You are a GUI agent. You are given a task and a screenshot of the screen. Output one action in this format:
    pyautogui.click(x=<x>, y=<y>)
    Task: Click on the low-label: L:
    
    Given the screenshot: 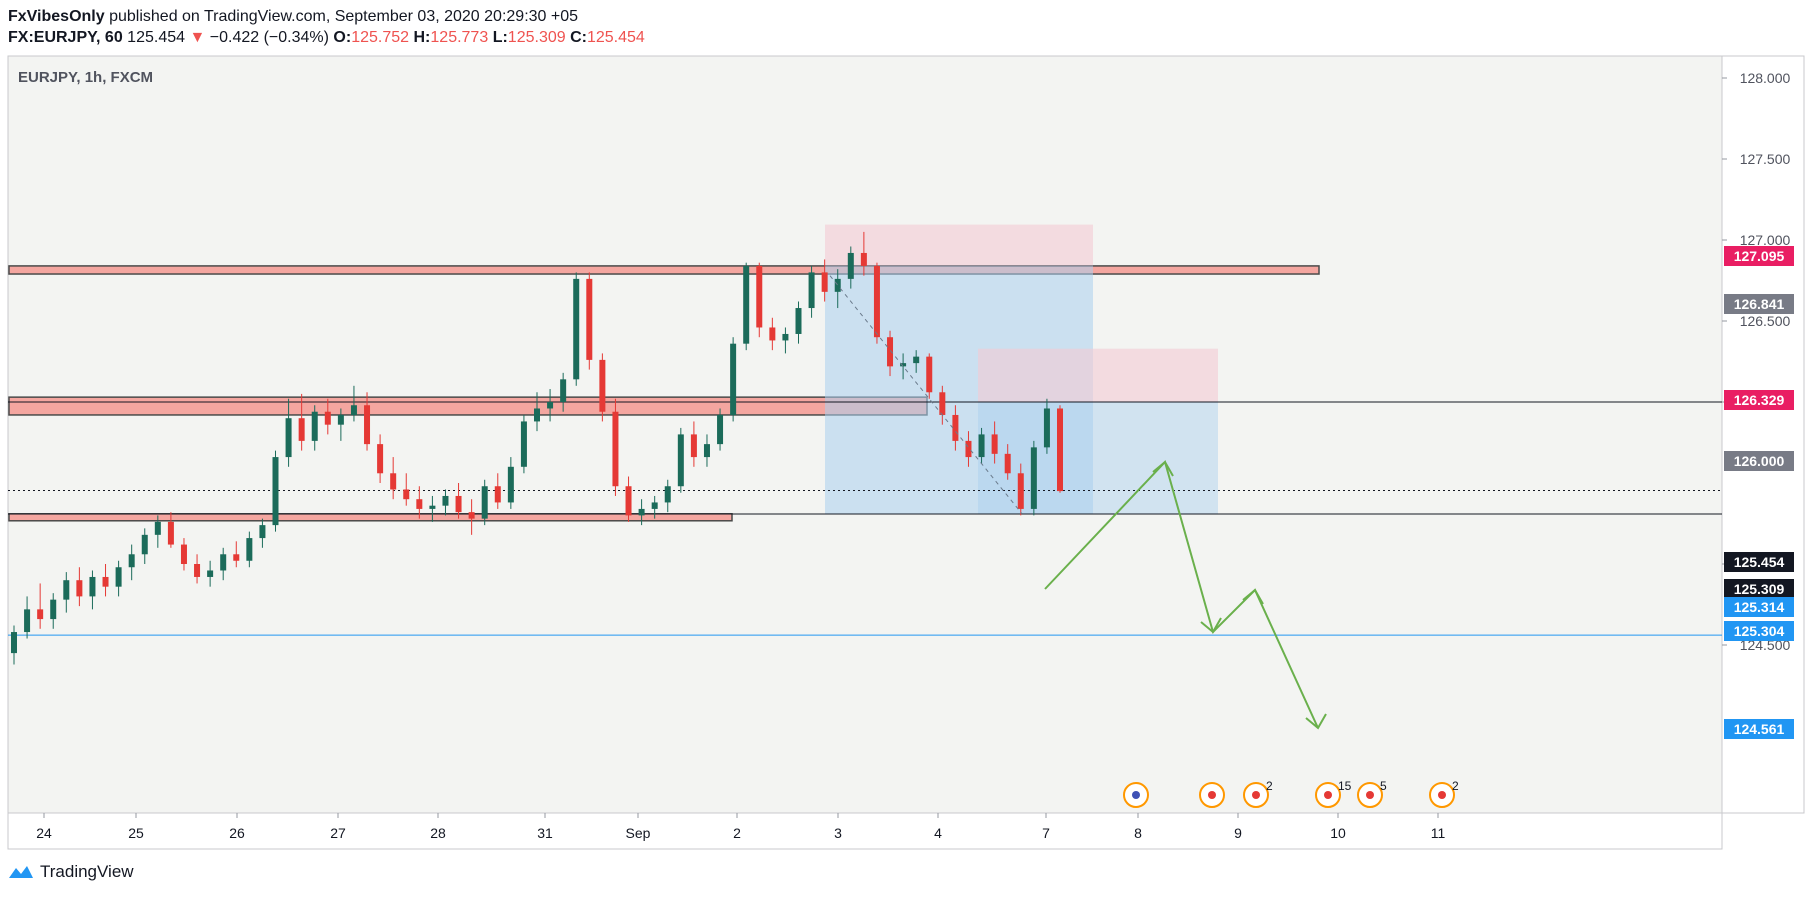 What is the action you would take?
    pyautogui.click(x=500, y=37)
    